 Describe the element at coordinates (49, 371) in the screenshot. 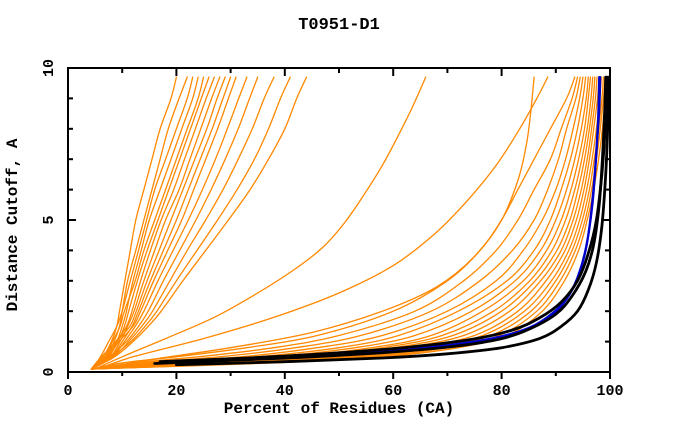

I see `y-tick-label: 0` at that location.